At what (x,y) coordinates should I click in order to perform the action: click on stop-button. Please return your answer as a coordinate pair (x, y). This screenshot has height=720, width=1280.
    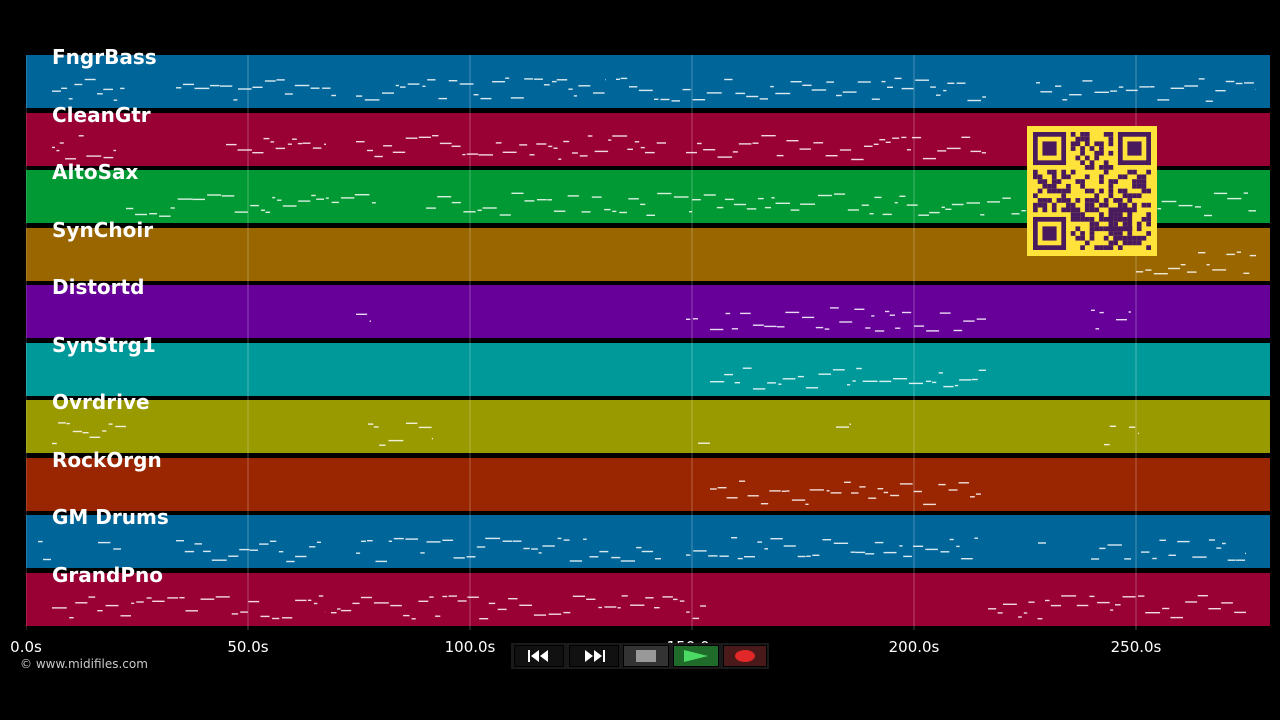
    Looking at the image, I should click on (646, 656).